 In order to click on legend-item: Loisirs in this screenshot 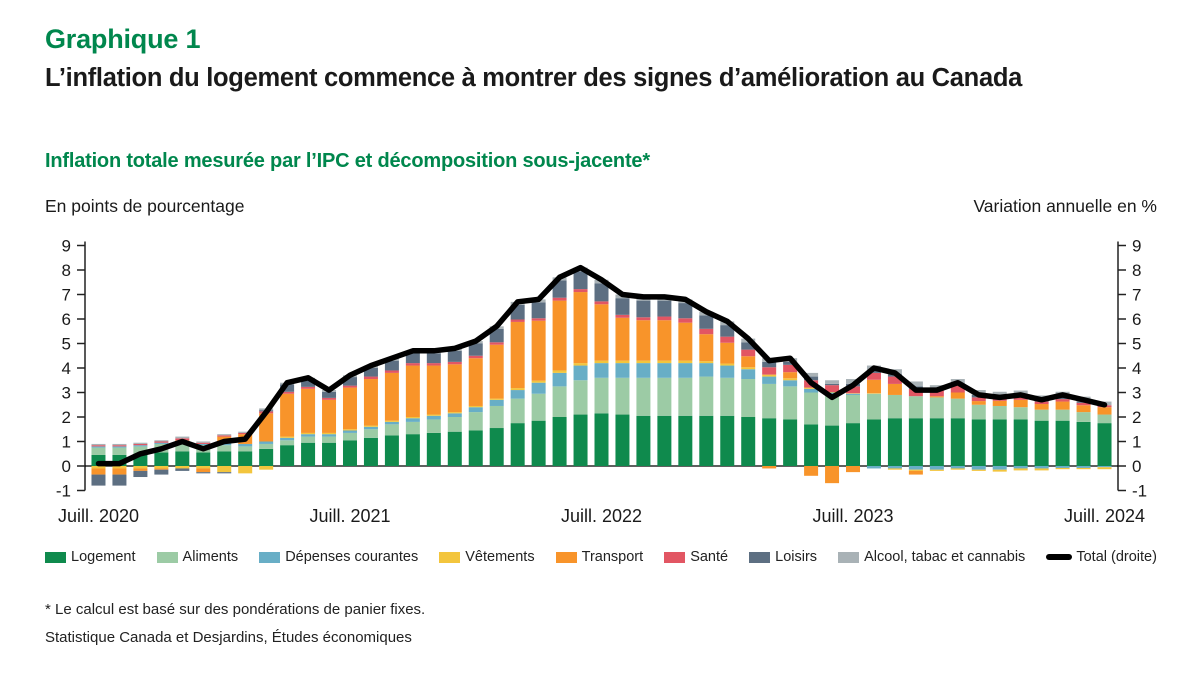, I will do `click(783, 557)`.